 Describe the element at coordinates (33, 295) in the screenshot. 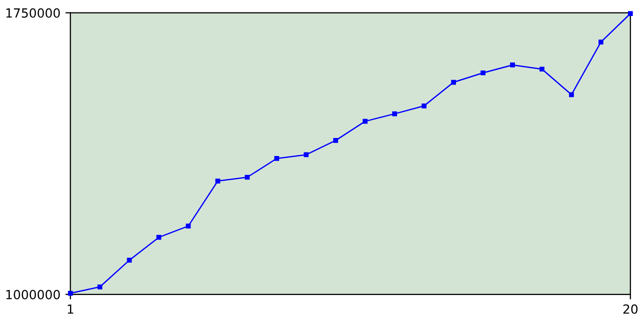

I see `y-tick-label: 1000000` at that location.